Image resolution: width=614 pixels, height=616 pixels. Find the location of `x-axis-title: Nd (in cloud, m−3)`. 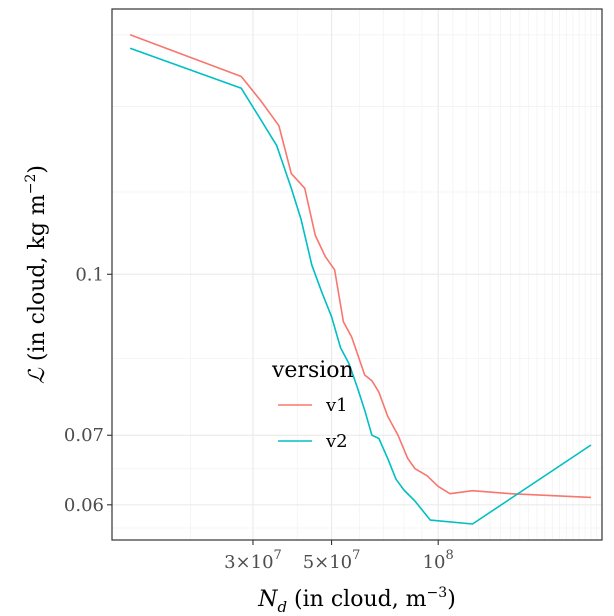

x-axis-title: Nd (in cloud, m−3) is located at coordinates (356, 600).